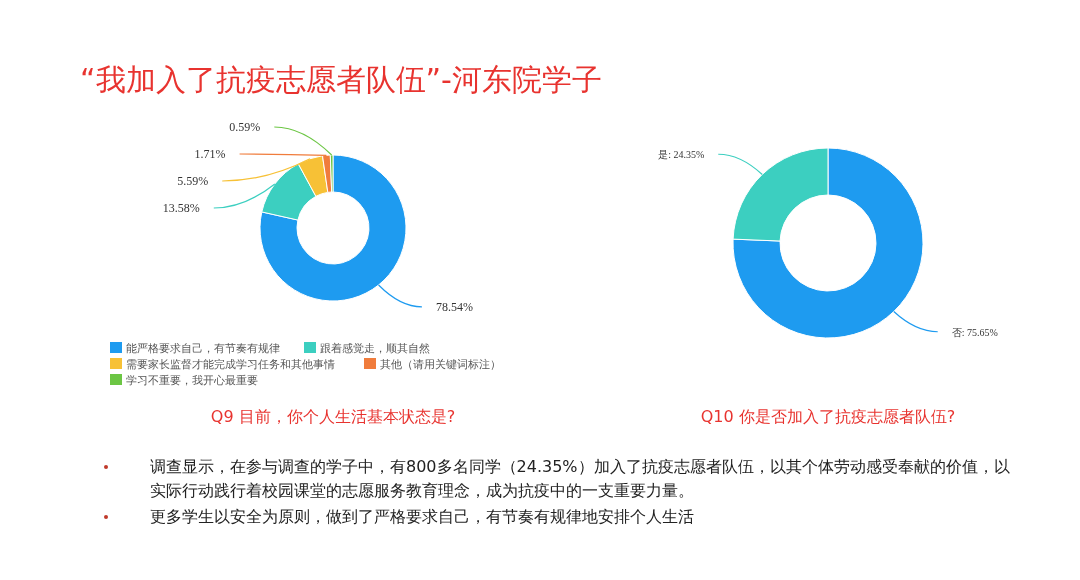 The width and height of the screenshot is (1080, 580). Describe the element at coordinates (203, 348) in the screenshot. I see `legend-label: 能严格要求自己，有节奏有规律` at that location.